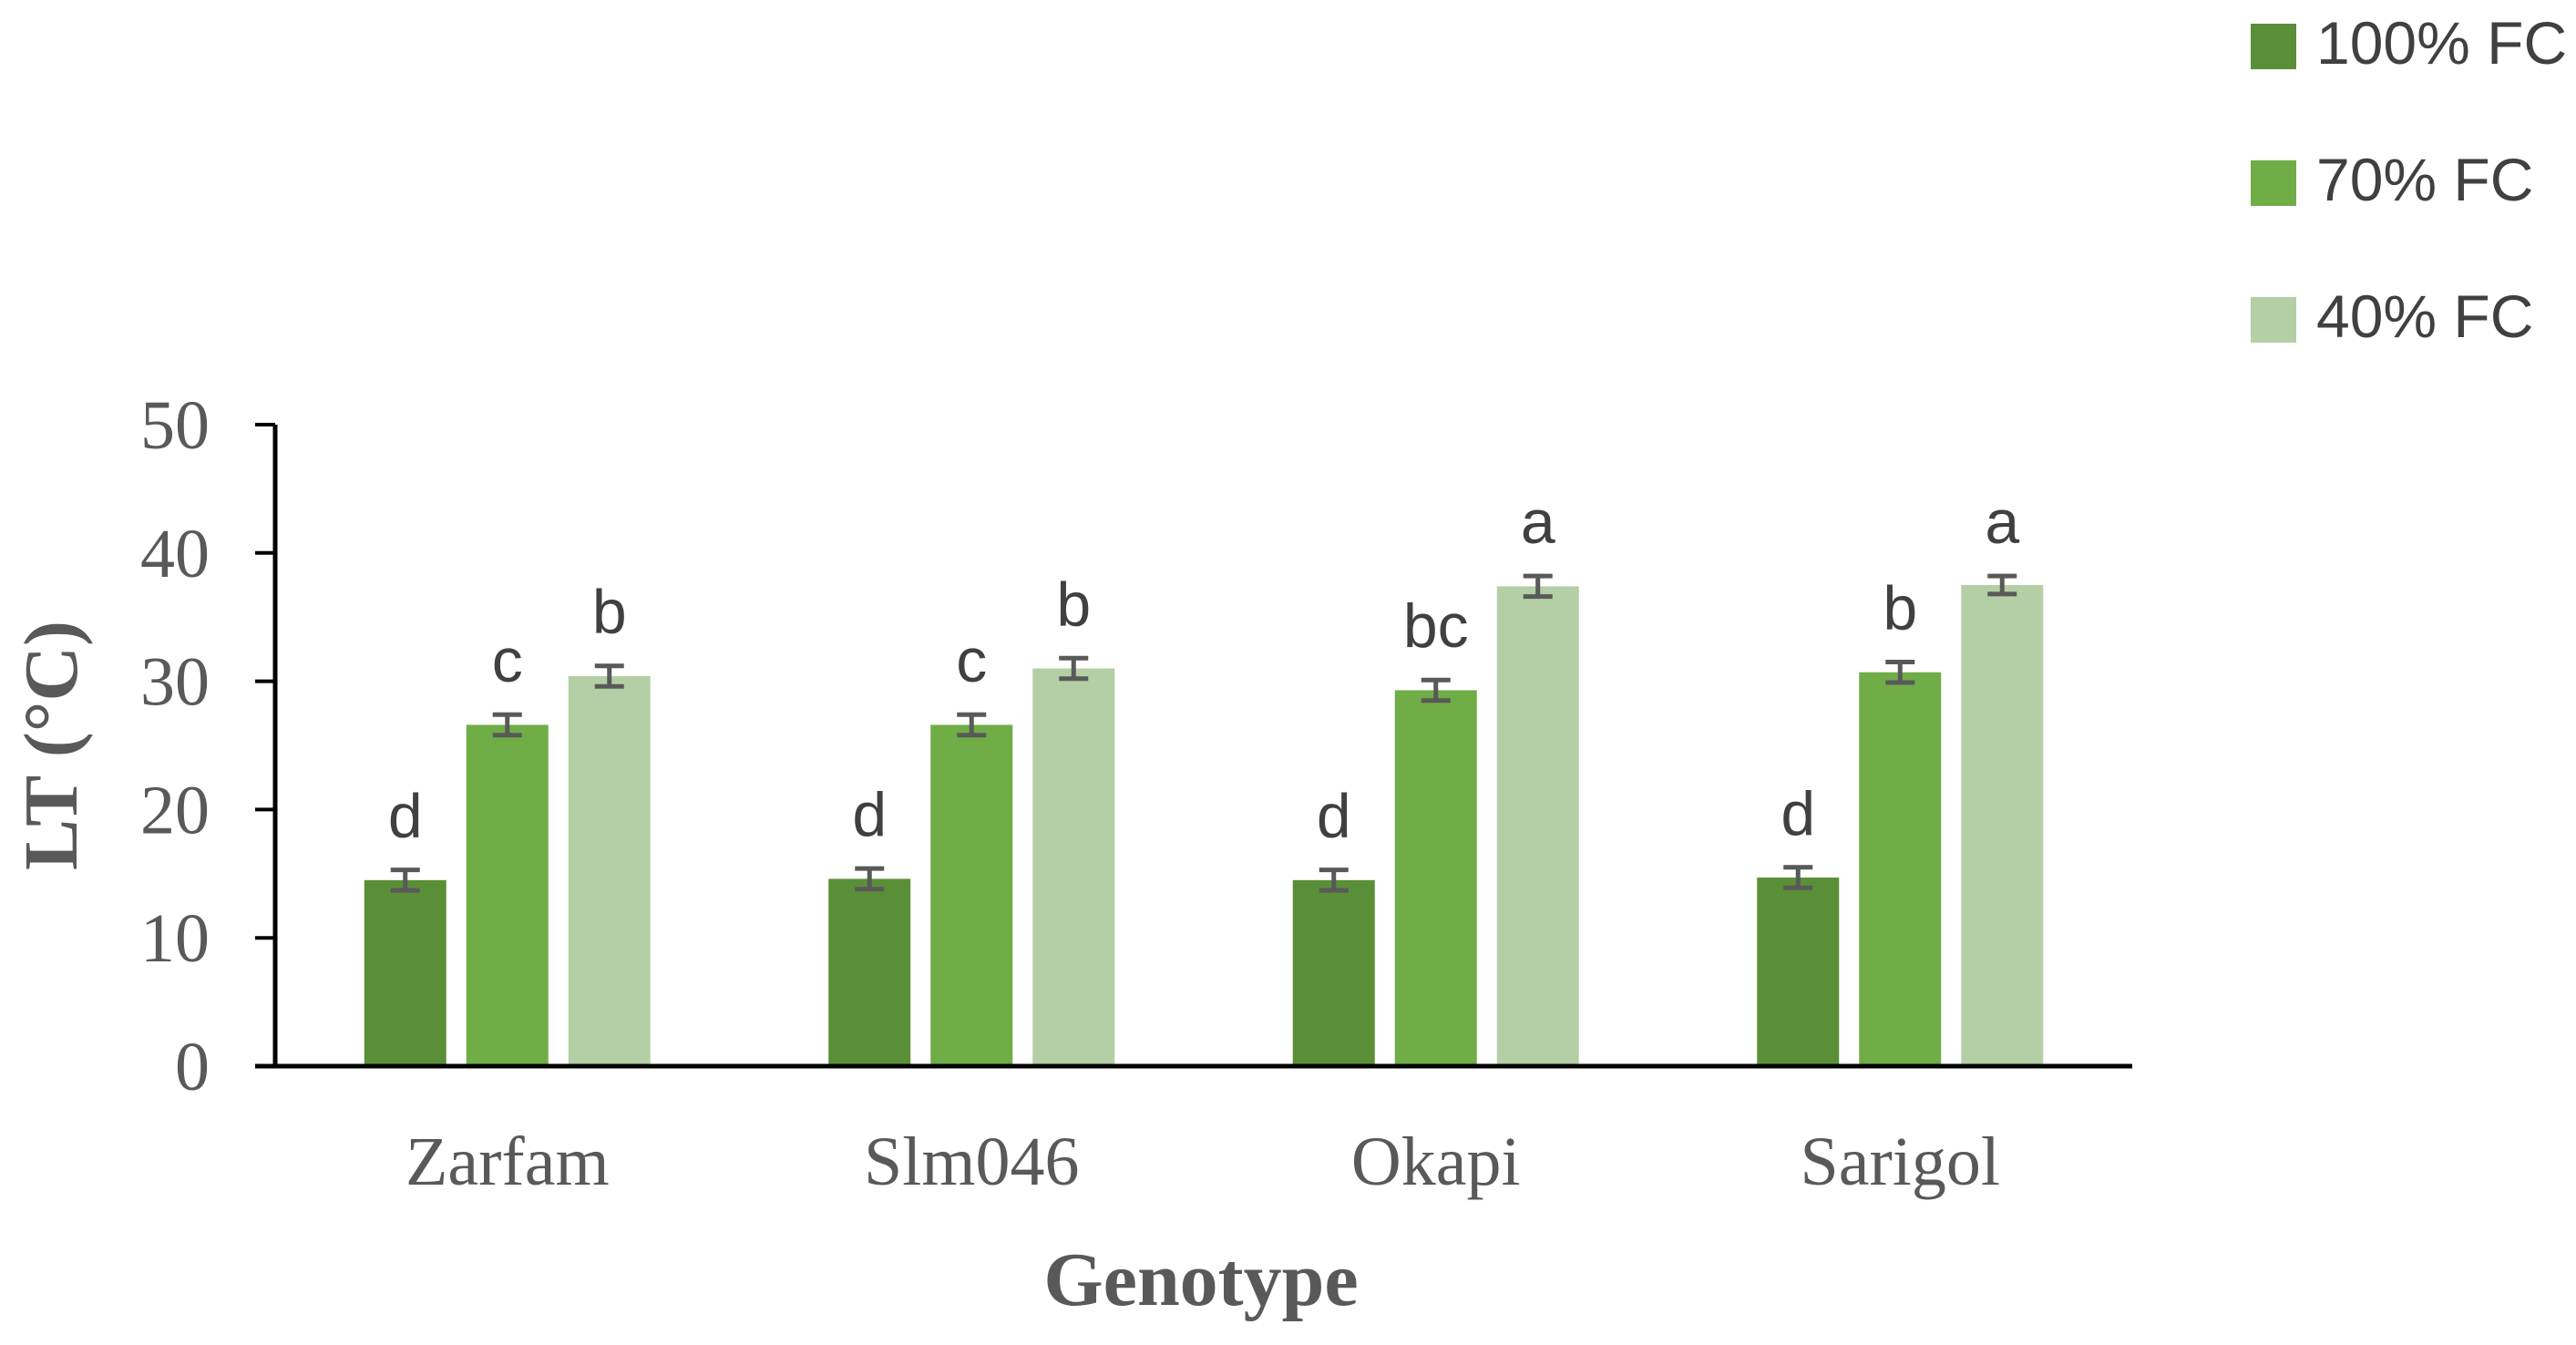 The width and height of the screenshot is (2576, 1345). Describe the element at coordinates (193, 1067) in the screenshot. I see `y-tick-label: 0` at that location.